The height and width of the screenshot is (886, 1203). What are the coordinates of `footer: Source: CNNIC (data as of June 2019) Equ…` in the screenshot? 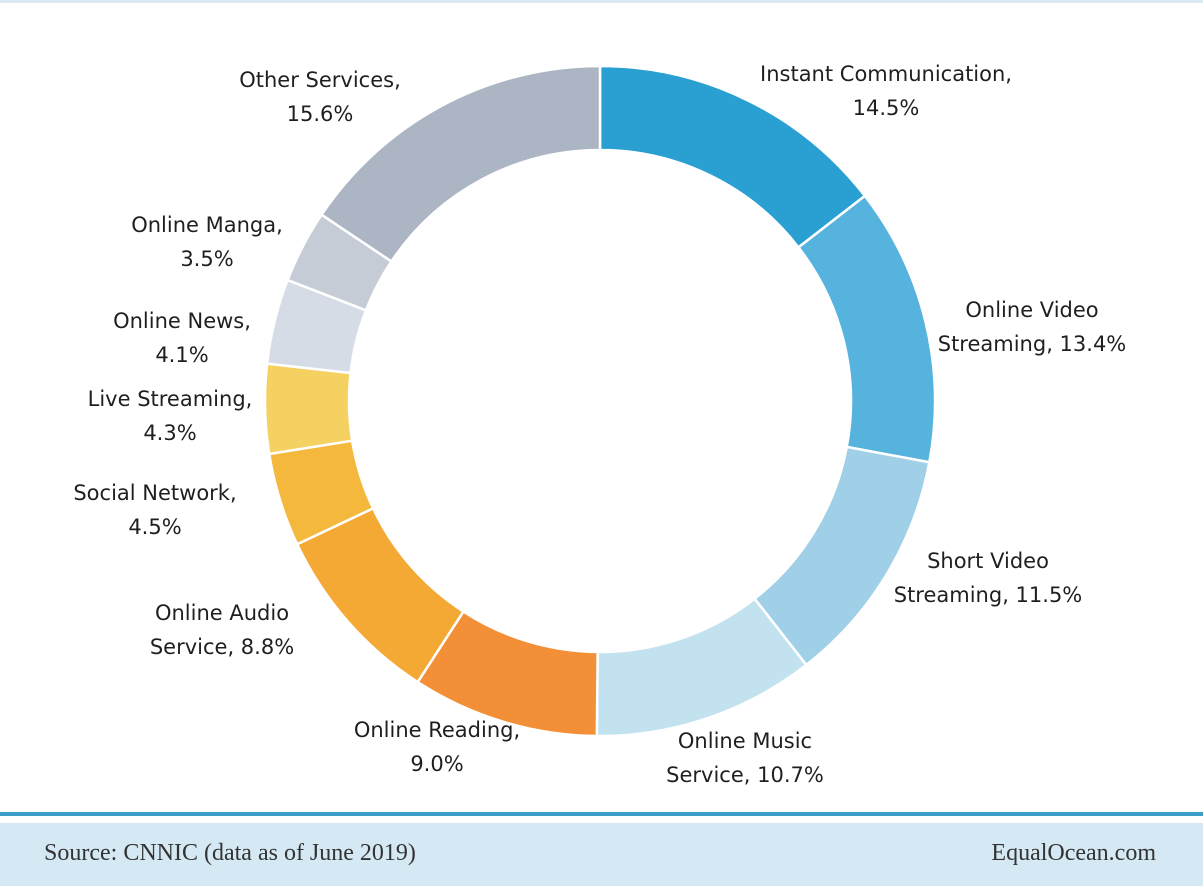 It's located at (601, 854).